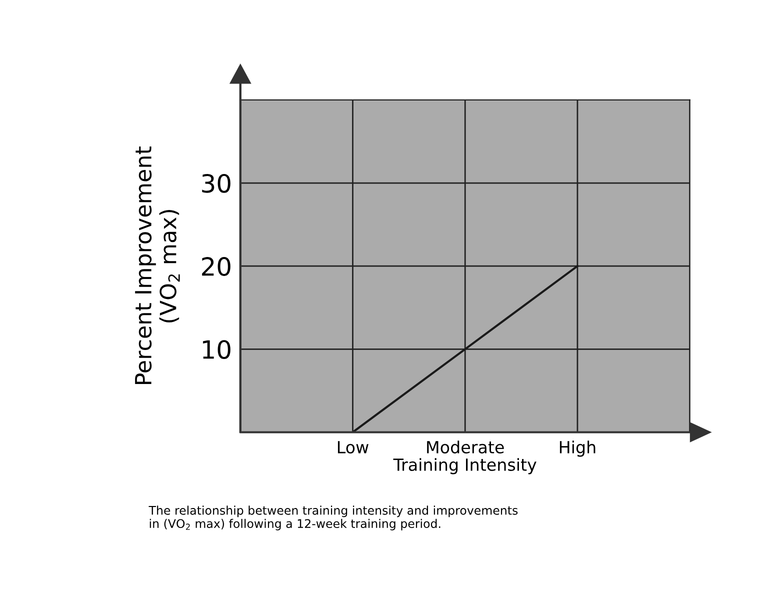 This screenshot has height=602, width=783. Describe the element at coordinates (216, 266) in the screenshot. I see `y-tick-label: 20` at that location.